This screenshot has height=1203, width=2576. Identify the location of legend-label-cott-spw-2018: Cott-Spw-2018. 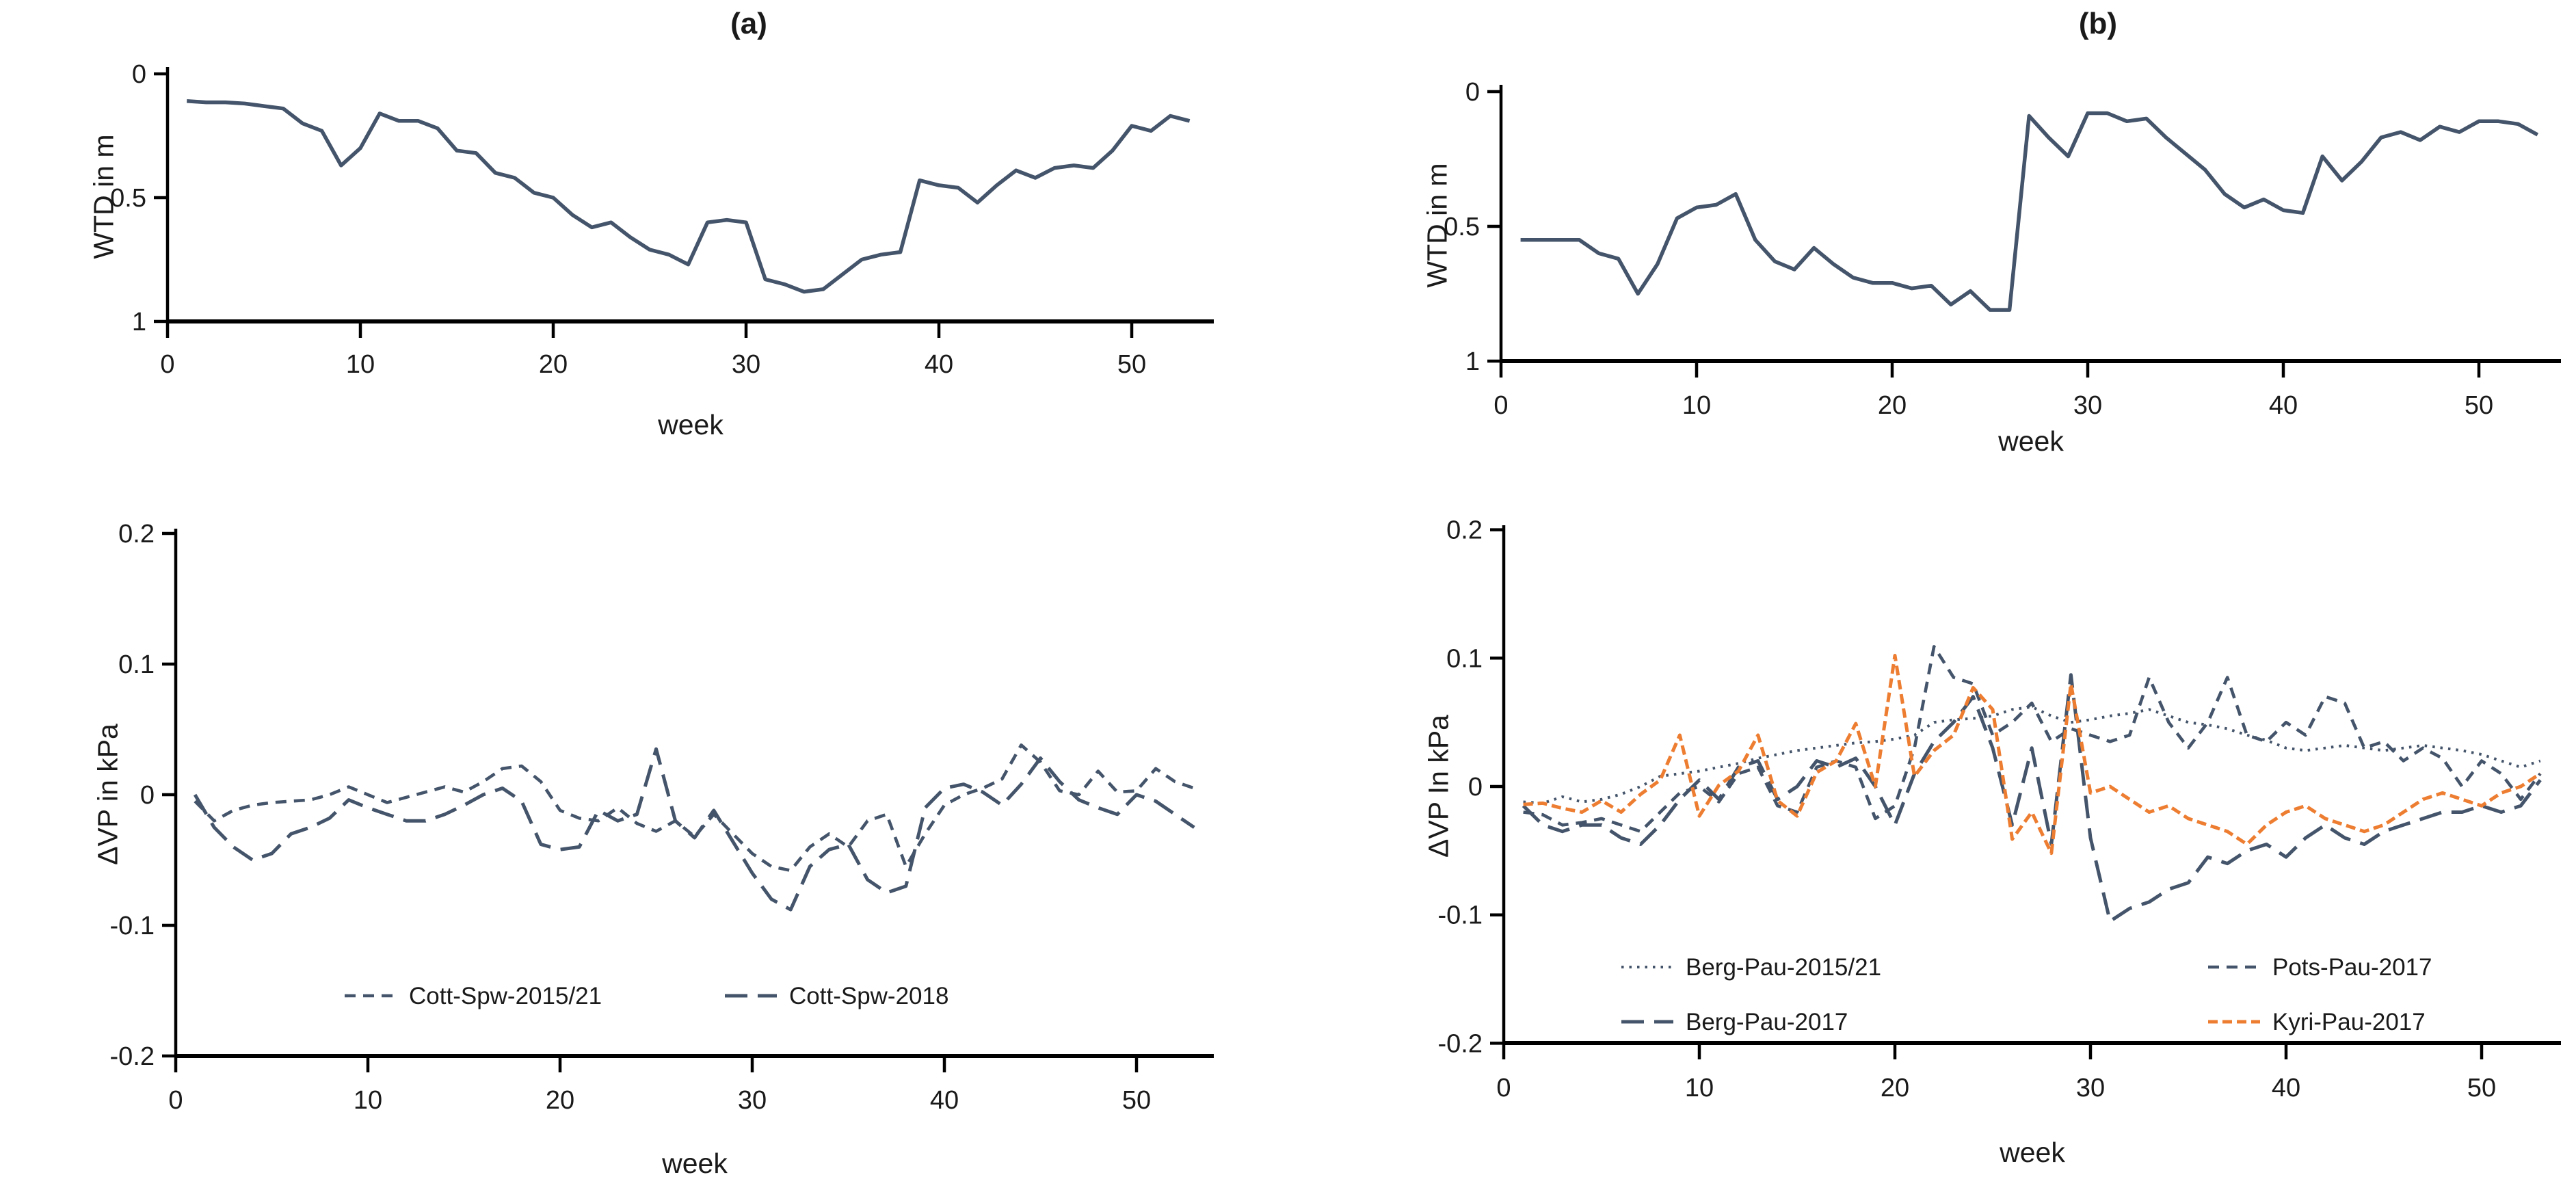
(868, 996).